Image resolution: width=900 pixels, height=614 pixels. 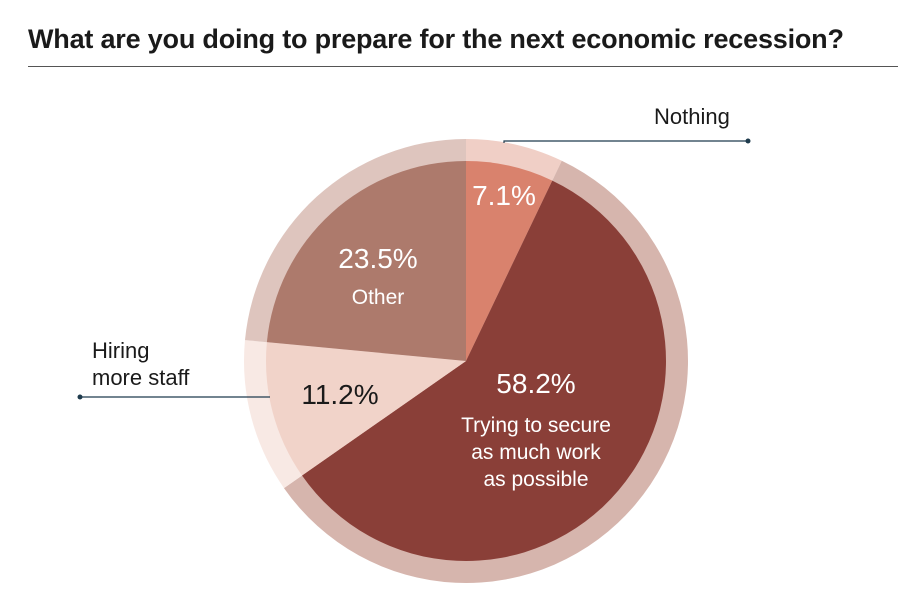 I want to click on pie-slice-hiring, so click(x=366, y=409).